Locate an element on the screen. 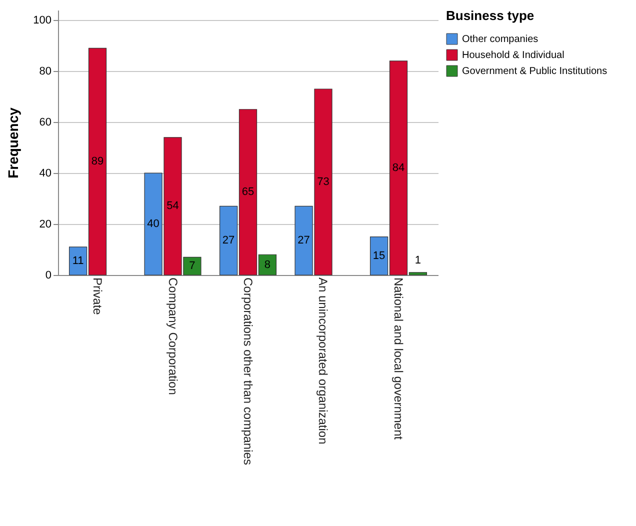  data-label: 84 is located at coordinates (398, 168).